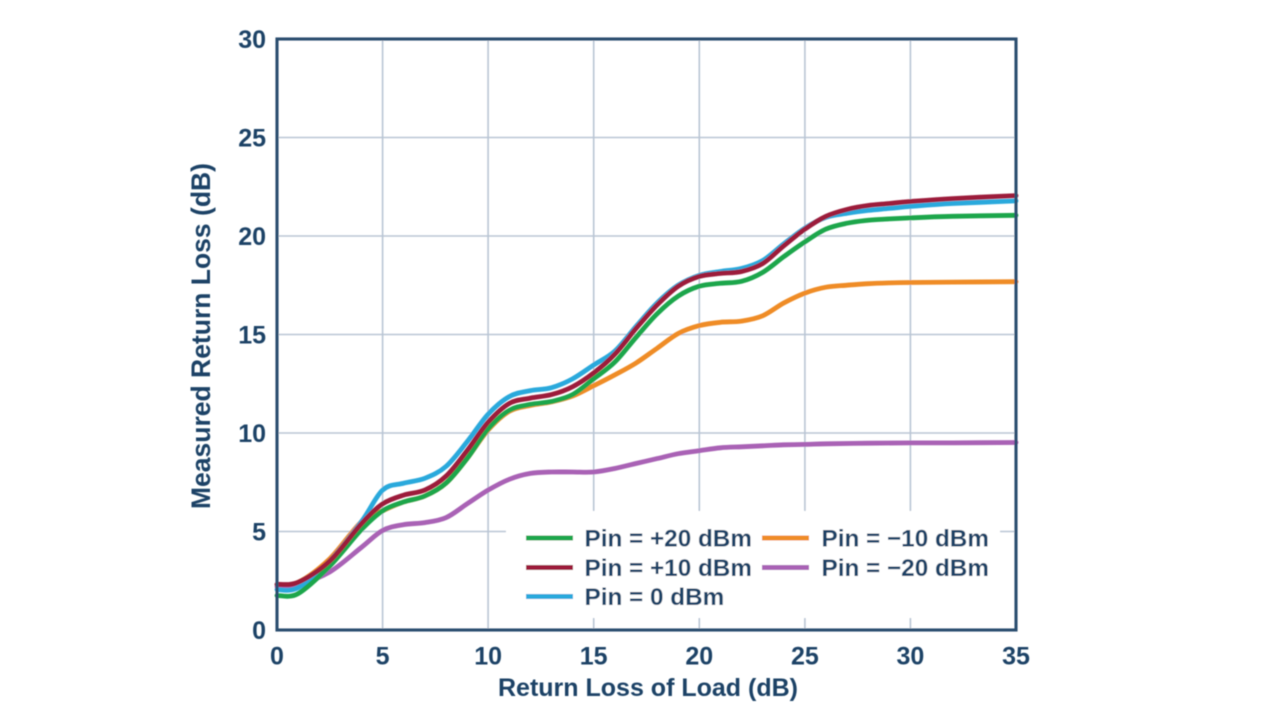  What do you see at coordinates (905, 539) in the screenshot?
I see `svg-text: Pin = −10 dBm` at bounding box center [905, 539].